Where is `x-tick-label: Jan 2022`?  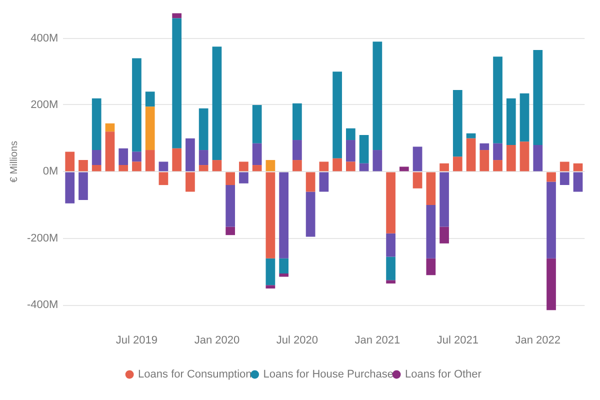
x-tick-label: Jan 2022 is located at coordinates (538, 340).